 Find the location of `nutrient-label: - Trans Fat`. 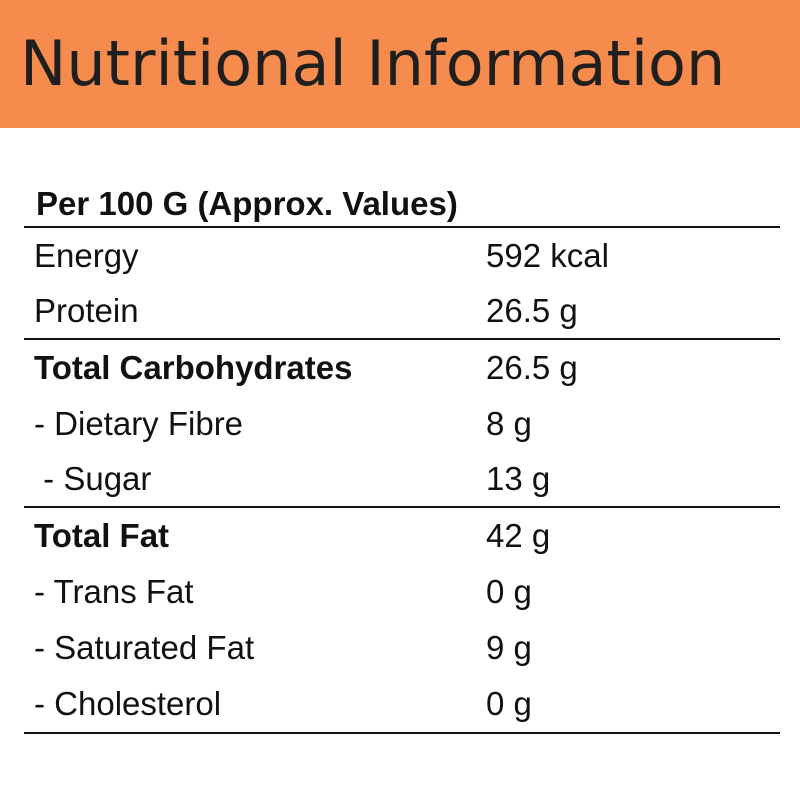

nutrient-label: - Trans Fat is located at coordinates (114, 591).